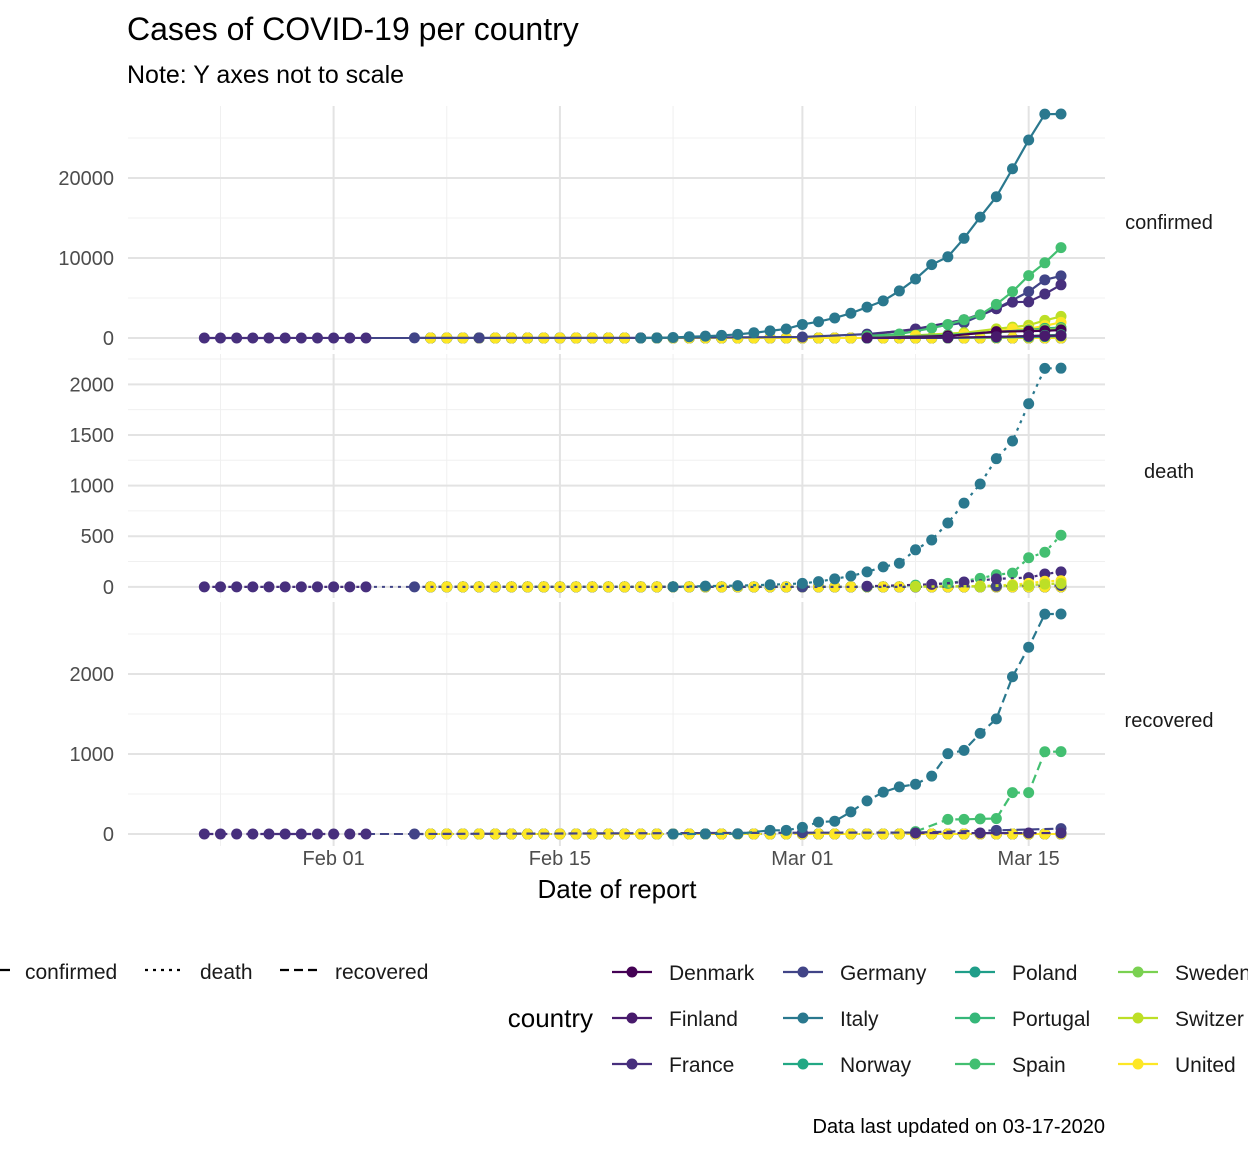 This screenshot has height=1152, width=1248. What do you see at coordinates (867, 477) in the screenshot?
I see `series-line-italy` at bounding box center [867, 477].